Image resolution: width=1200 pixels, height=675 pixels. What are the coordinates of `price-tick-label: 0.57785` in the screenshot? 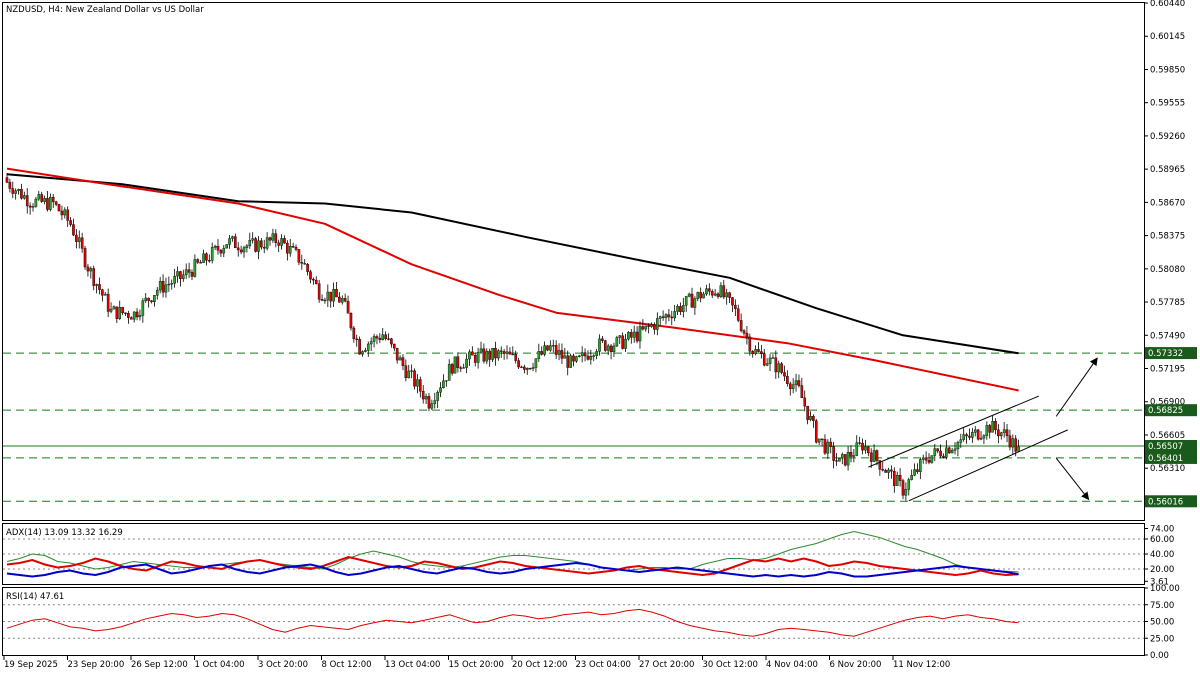 It's located at (1167, 303).